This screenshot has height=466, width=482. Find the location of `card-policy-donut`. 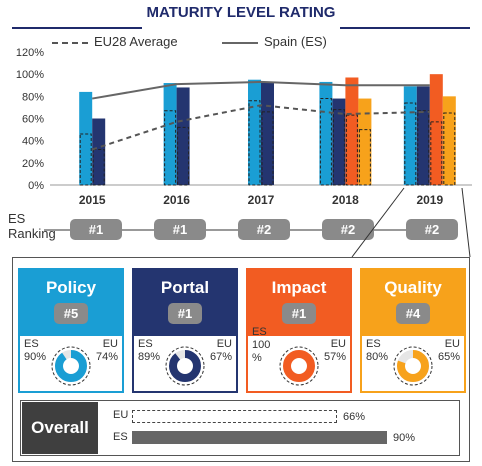

card-policy-donut is located at coordinates (71, 366).